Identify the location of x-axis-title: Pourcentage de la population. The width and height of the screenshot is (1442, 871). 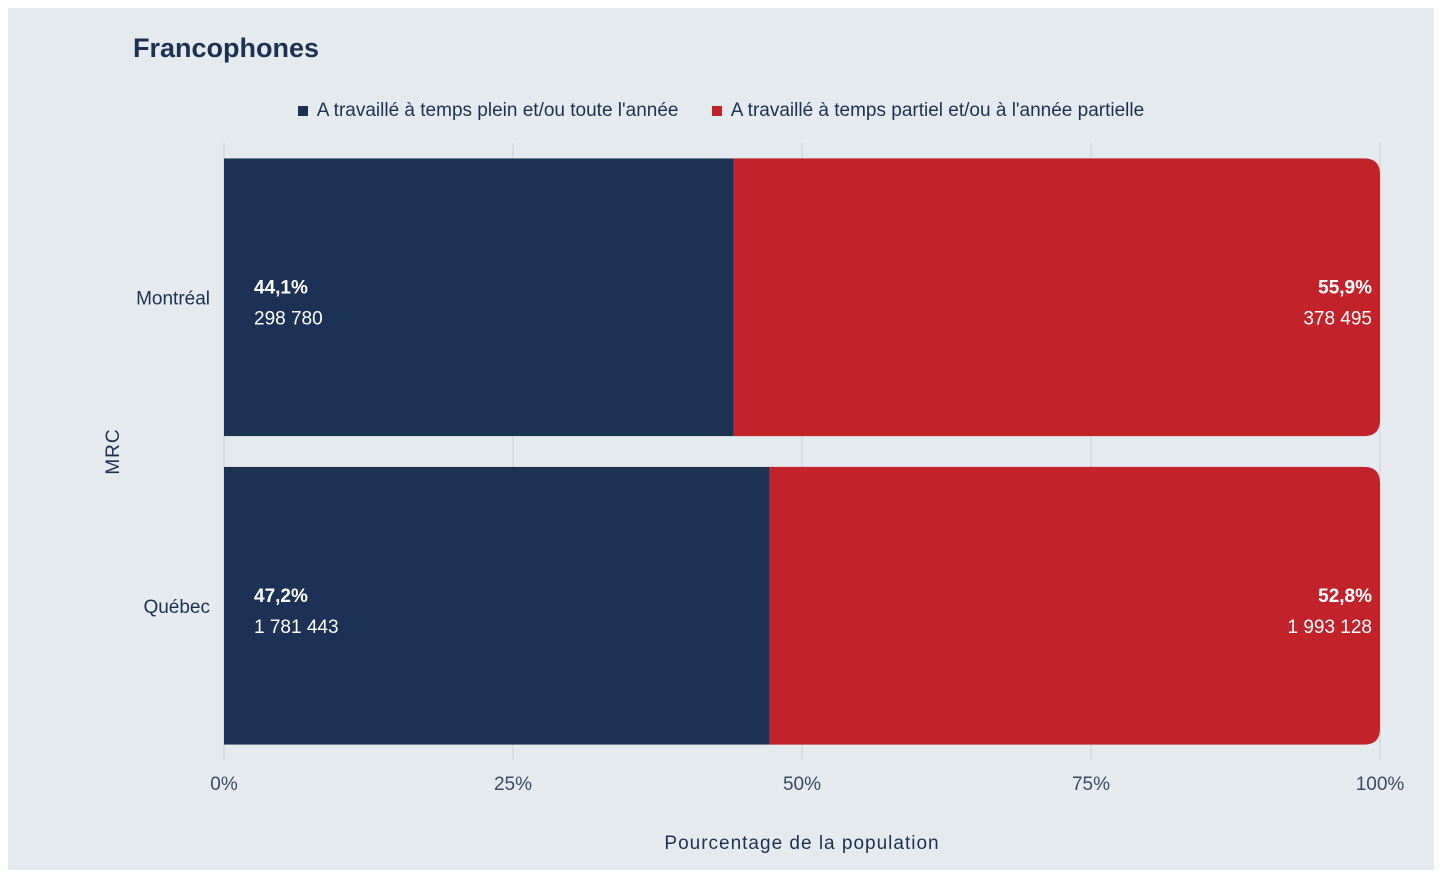
(801, 843).